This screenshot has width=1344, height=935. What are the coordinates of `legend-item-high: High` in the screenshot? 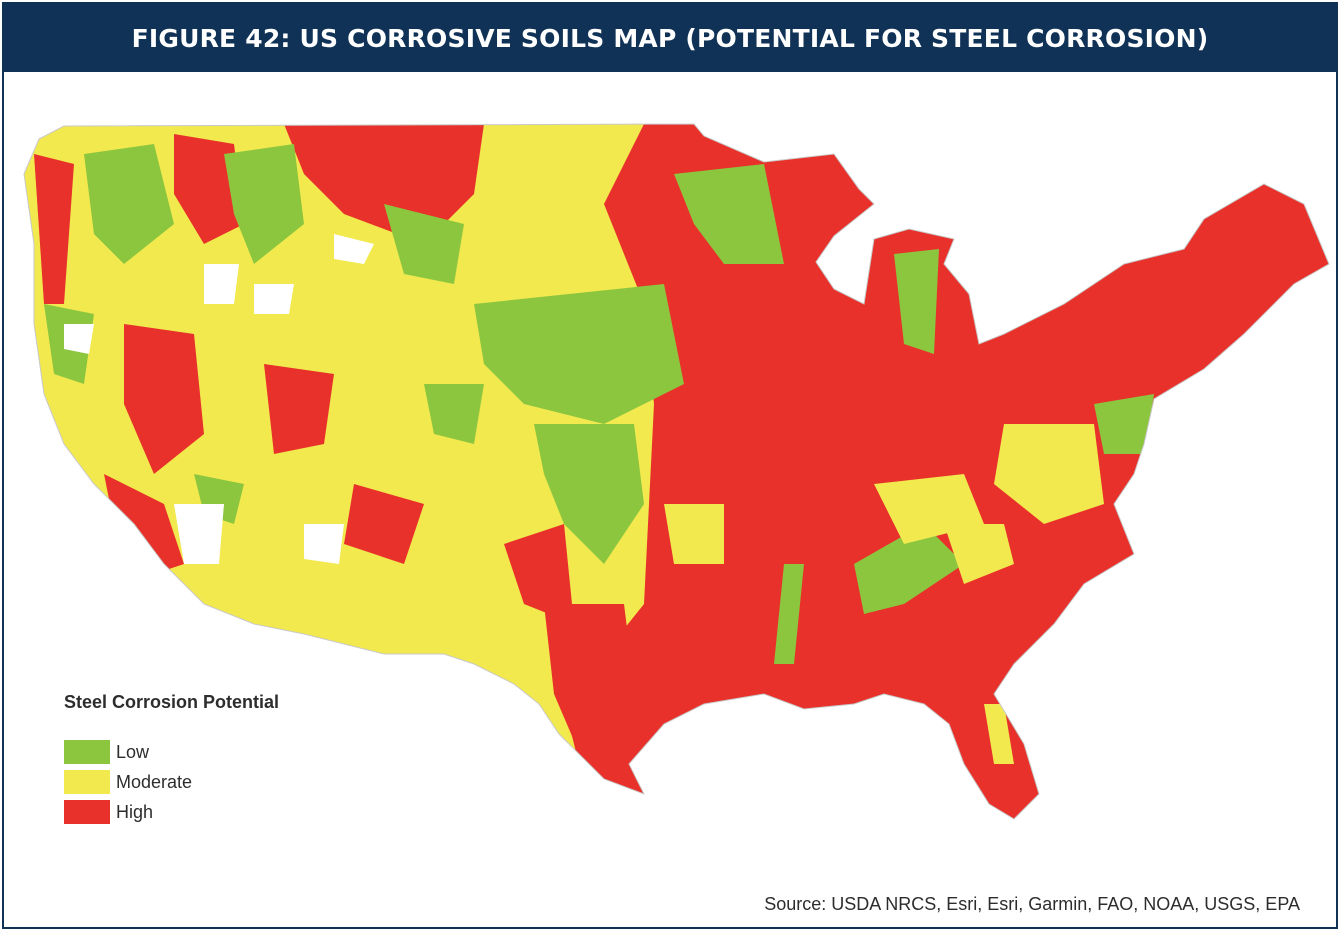 It's located at (171, 812).